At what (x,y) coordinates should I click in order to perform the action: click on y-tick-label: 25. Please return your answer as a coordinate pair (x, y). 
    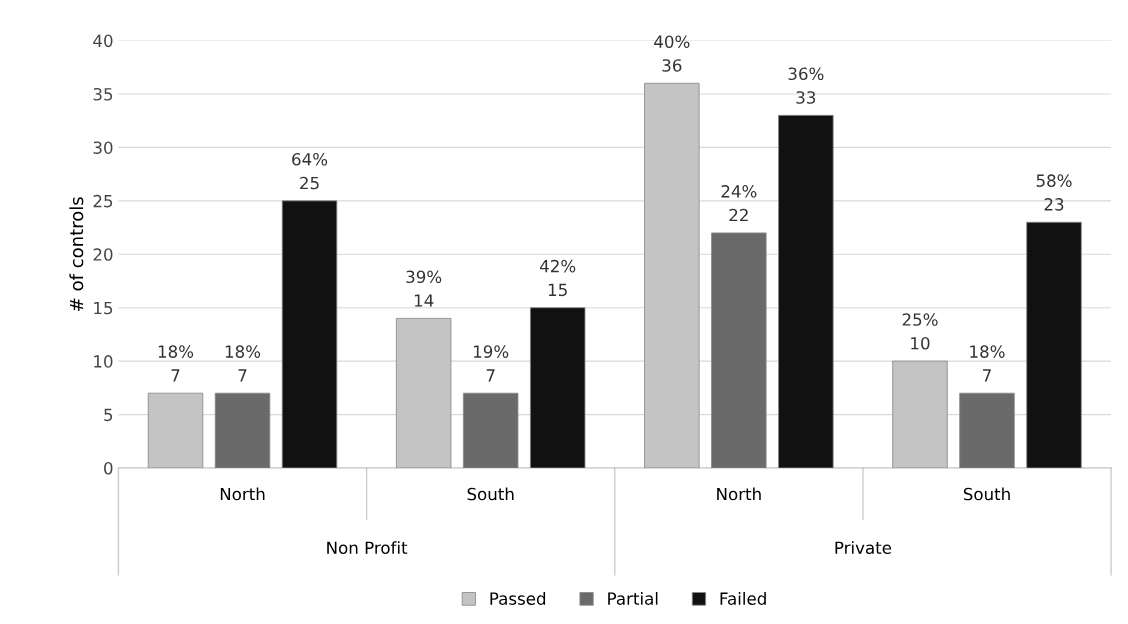
    Looking at the image, I should click on (103, 201).